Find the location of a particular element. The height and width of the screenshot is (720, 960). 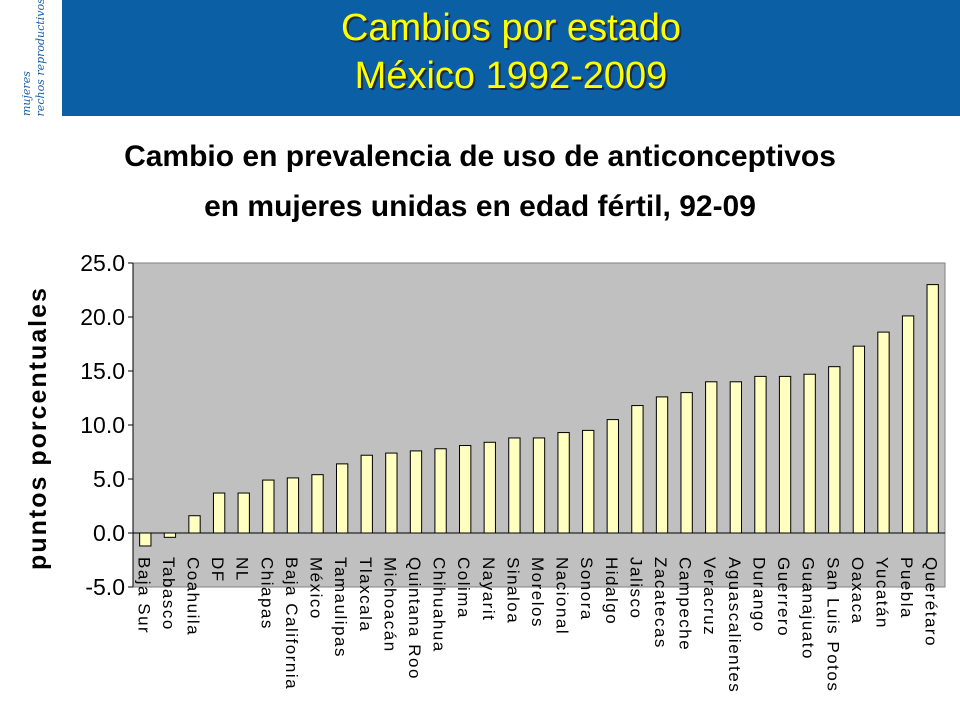

y-tick-label: 20.0 is located at coordinates (102, 317).